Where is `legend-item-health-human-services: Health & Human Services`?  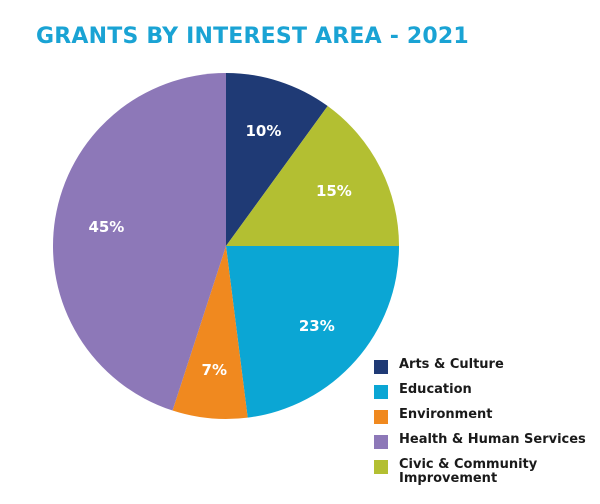 legend-item-health-human-services: Health & Human Services is located at coordinates (481, 445).